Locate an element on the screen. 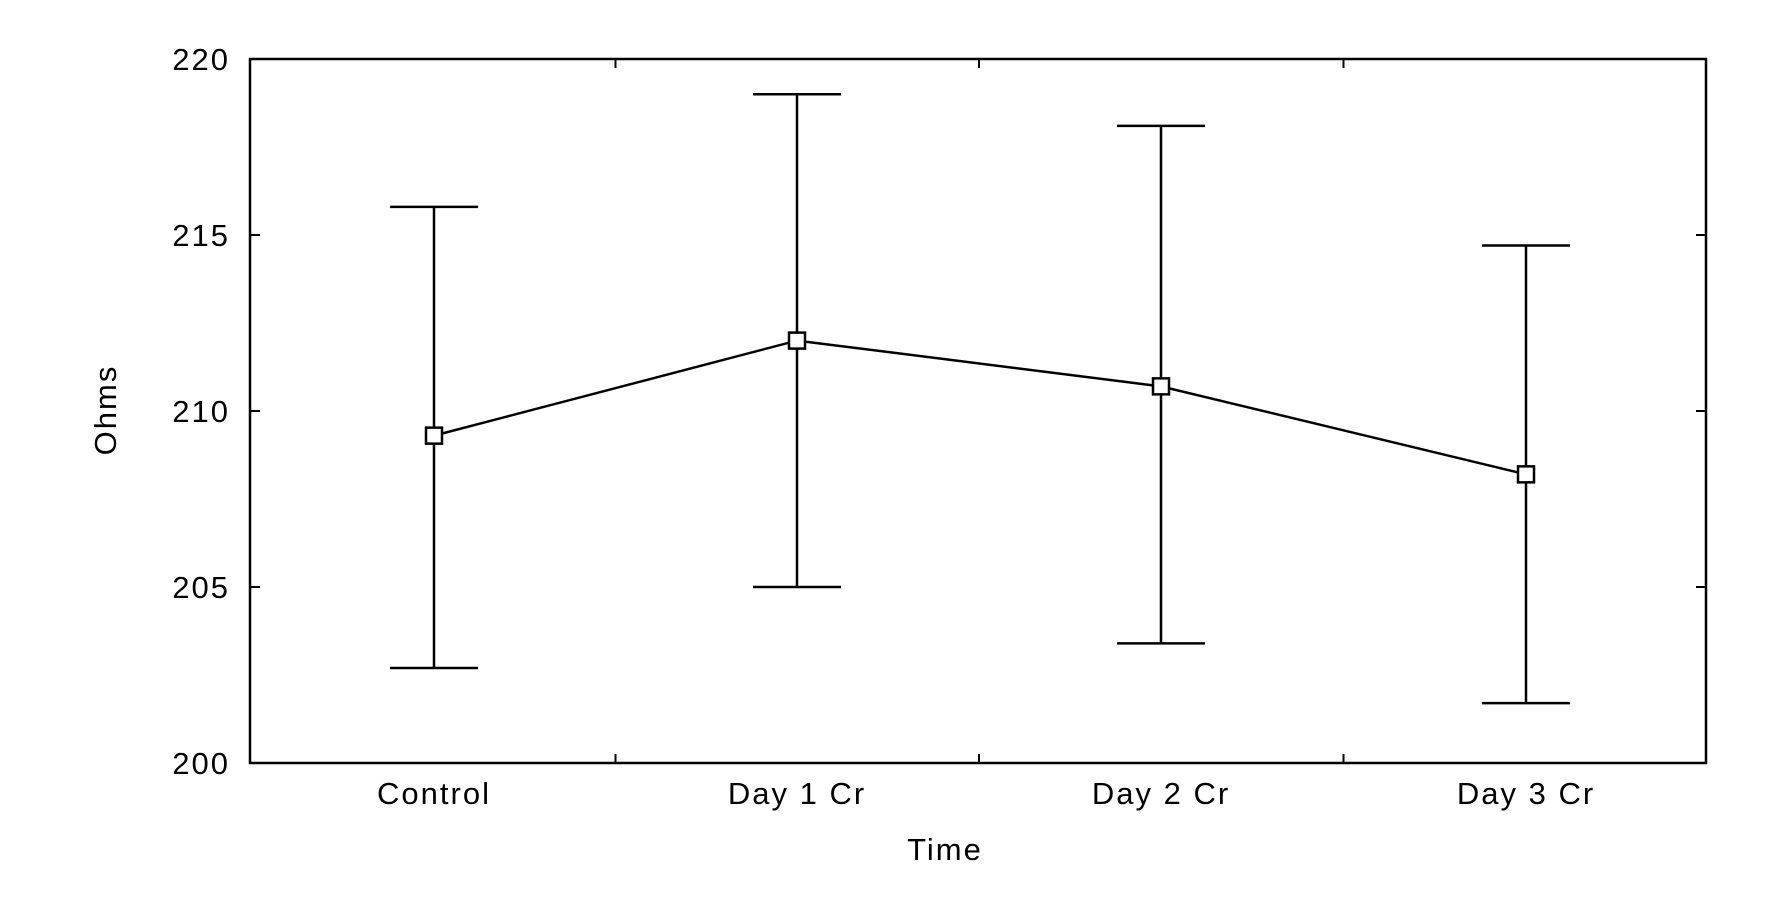 This screenshot has height=924, width=1784. markers is located at coordinates (980, 407).